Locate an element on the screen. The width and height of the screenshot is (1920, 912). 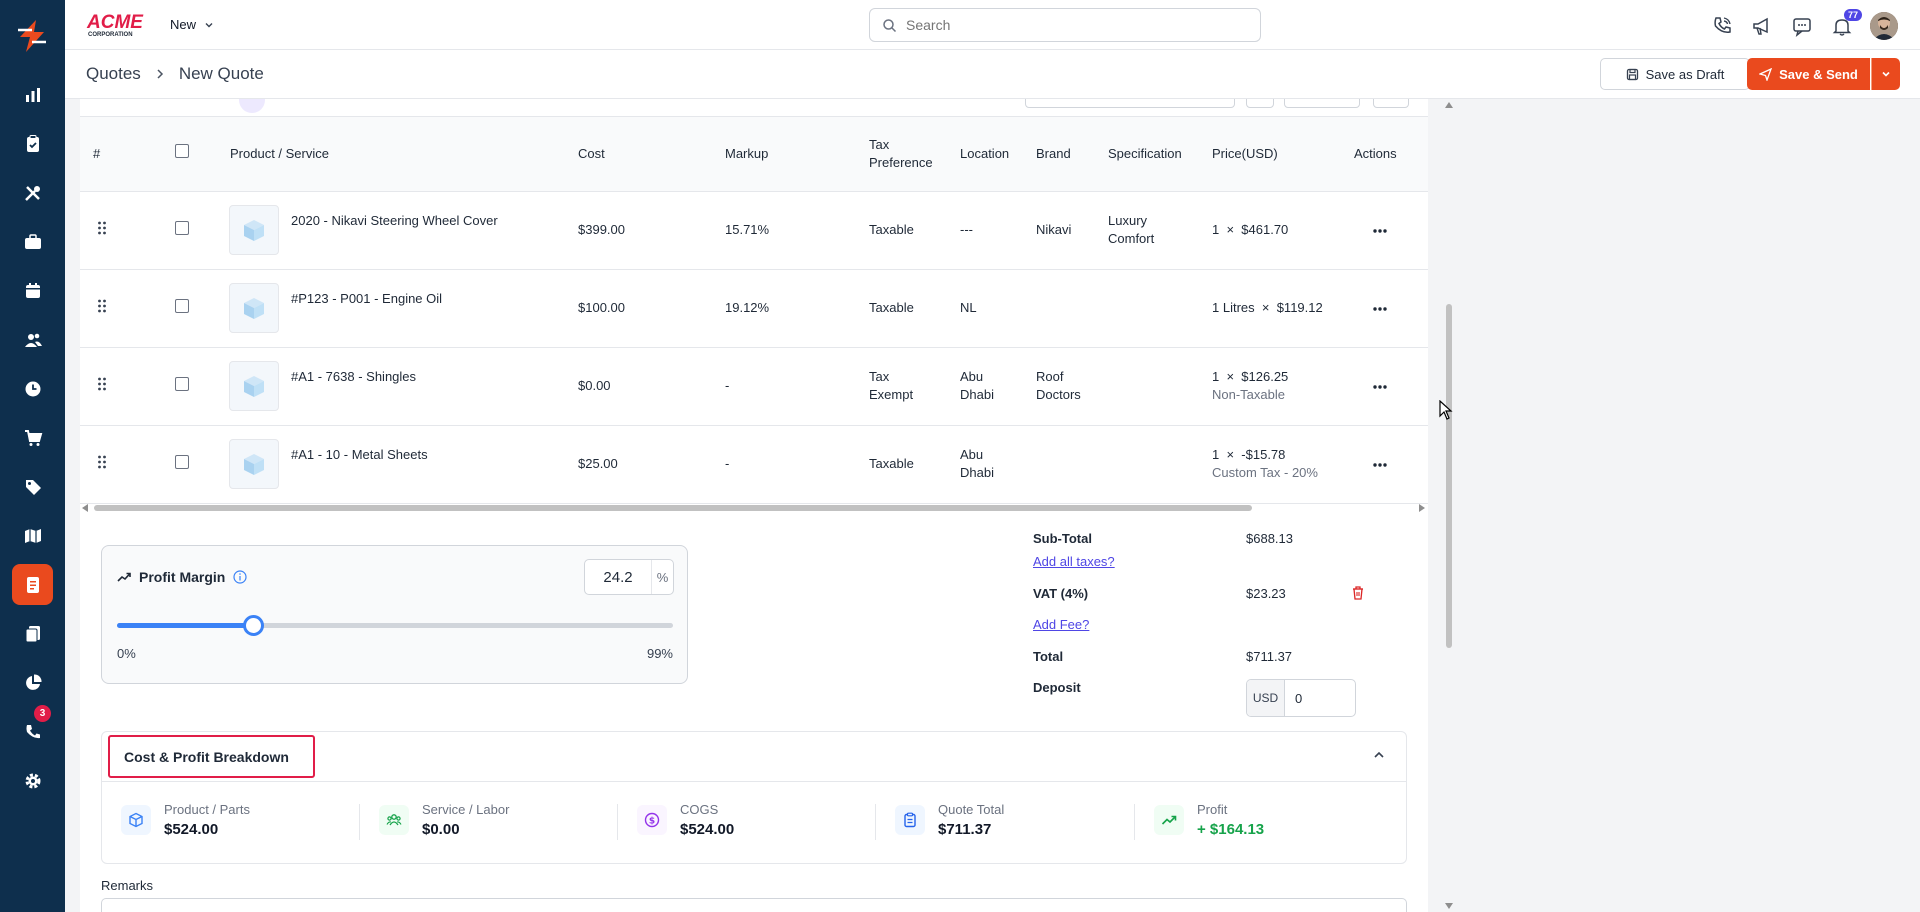
slider-handle is located at coordinates (253, 625).